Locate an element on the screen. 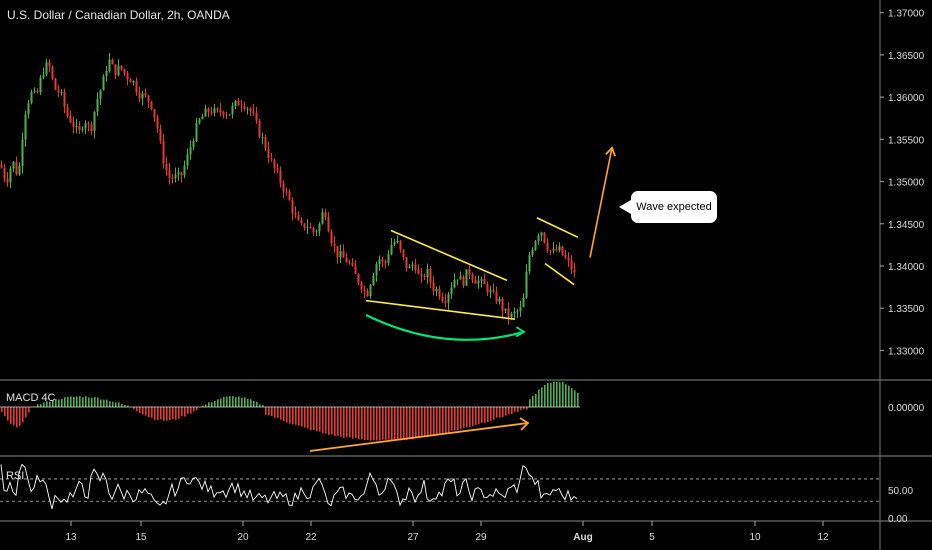 The image size is (932, 550). rsi-tick-label: 50.00 is located at coordinates (900, 491).